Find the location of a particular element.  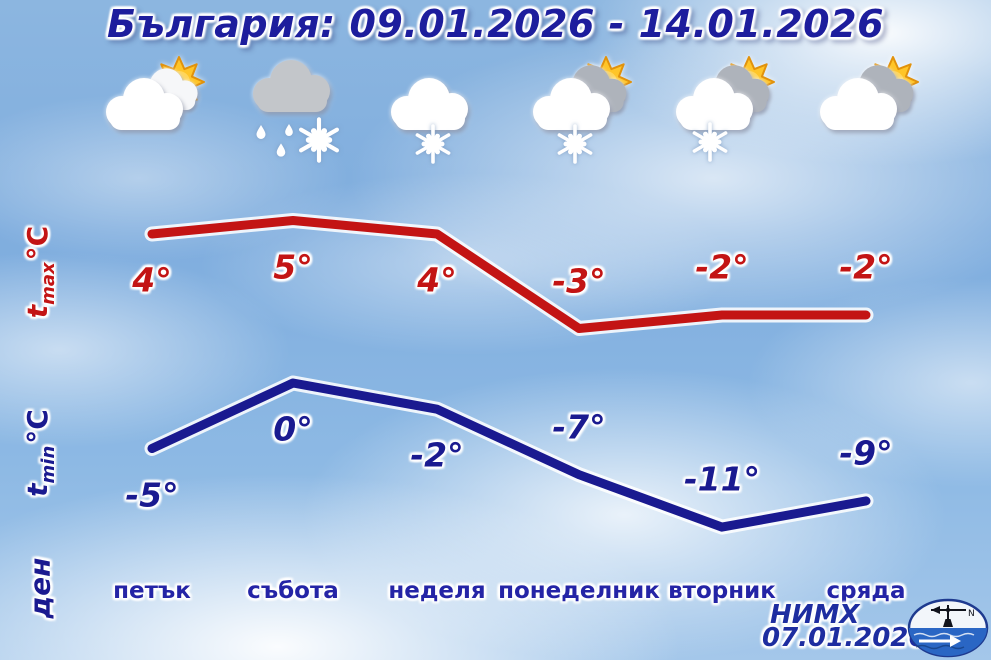

temp-value-tmin: -11° is located at coordinates (722, 479).